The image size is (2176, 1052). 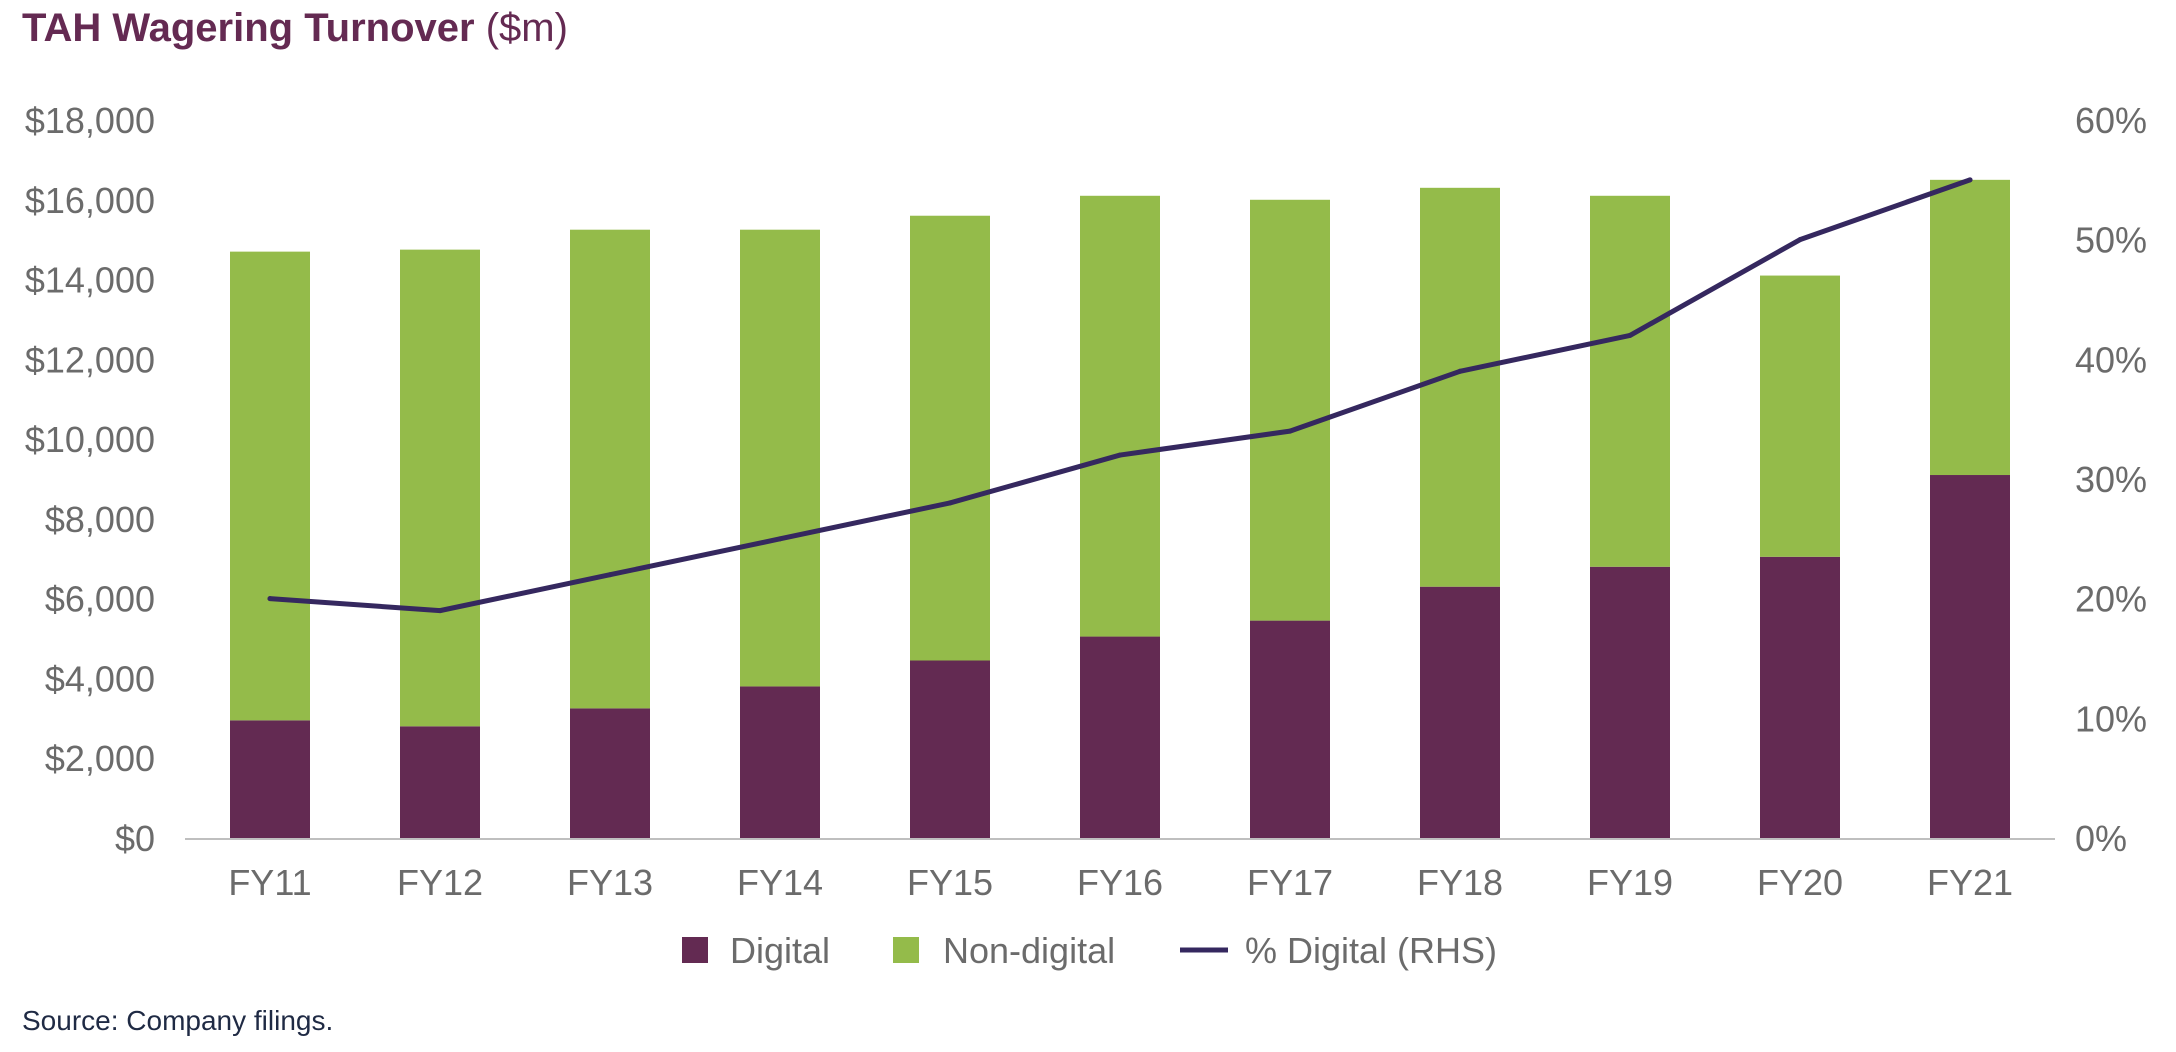 I want to click on left-tick-label: $8,000, so click(x=100, y=519).